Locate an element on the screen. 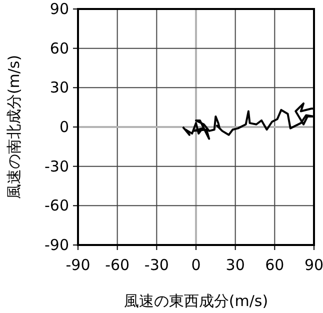  x-tick-label: 0 is located at coordinates (196, 265).